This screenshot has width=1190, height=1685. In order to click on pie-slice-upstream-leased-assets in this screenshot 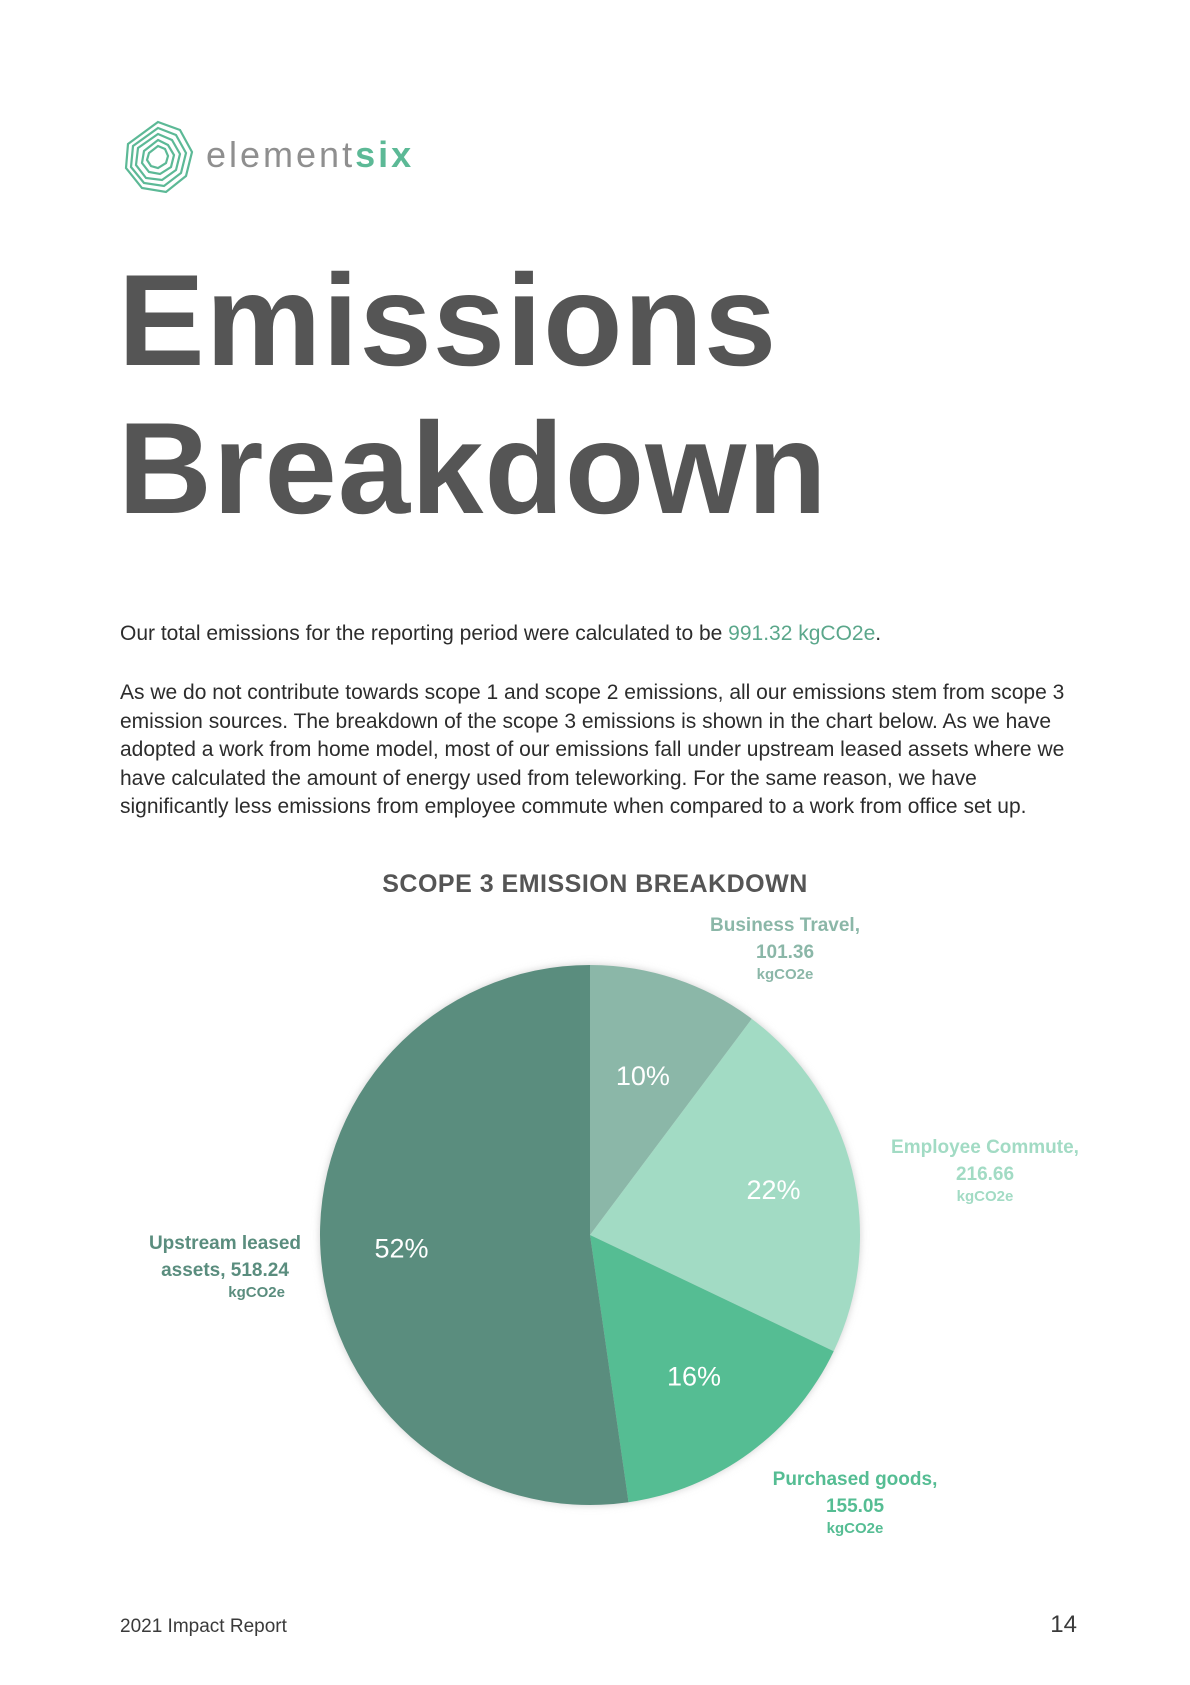, I will do `click(474, 1235)`.